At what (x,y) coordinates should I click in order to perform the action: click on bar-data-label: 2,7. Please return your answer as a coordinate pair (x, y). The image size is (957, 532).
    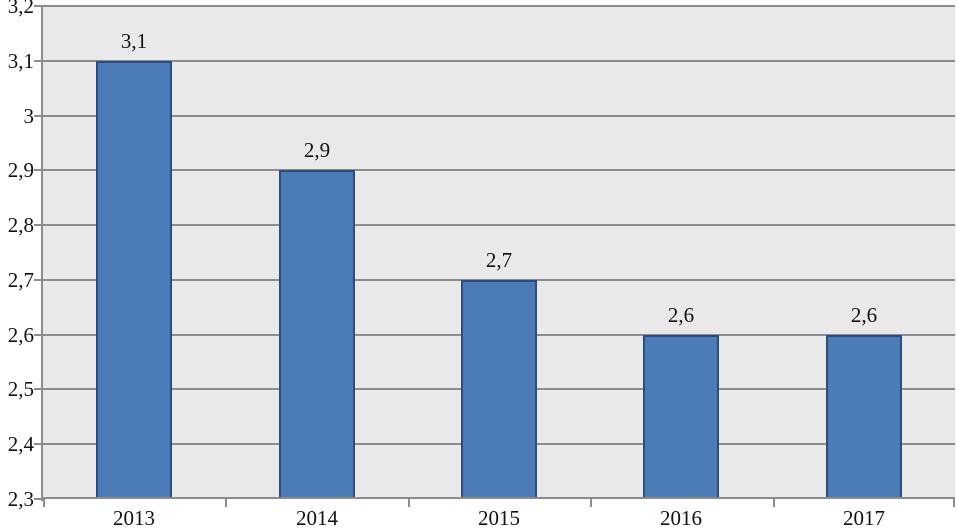
    Looking at the image, I should click on (499, 260).